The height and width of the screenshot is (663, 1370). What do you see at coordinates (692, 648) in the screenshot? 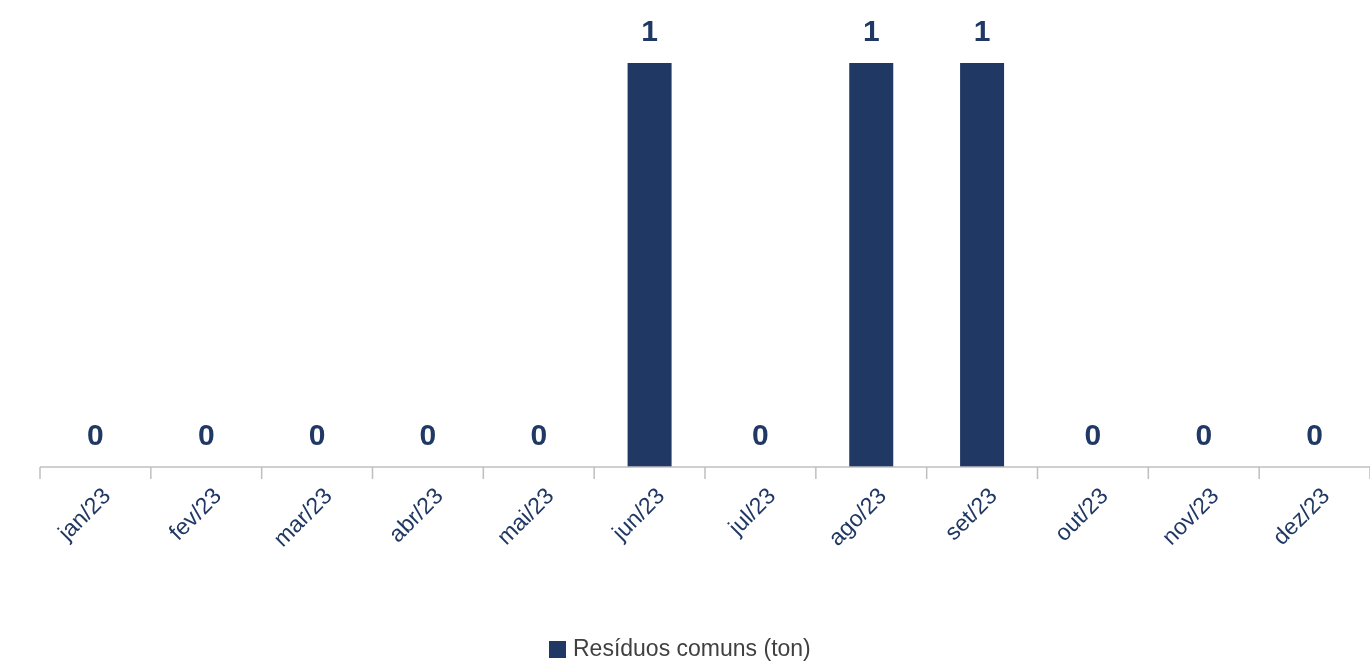
I see `legend-label: Resíduos comuns (ton)` at bounding box center [692, 648].